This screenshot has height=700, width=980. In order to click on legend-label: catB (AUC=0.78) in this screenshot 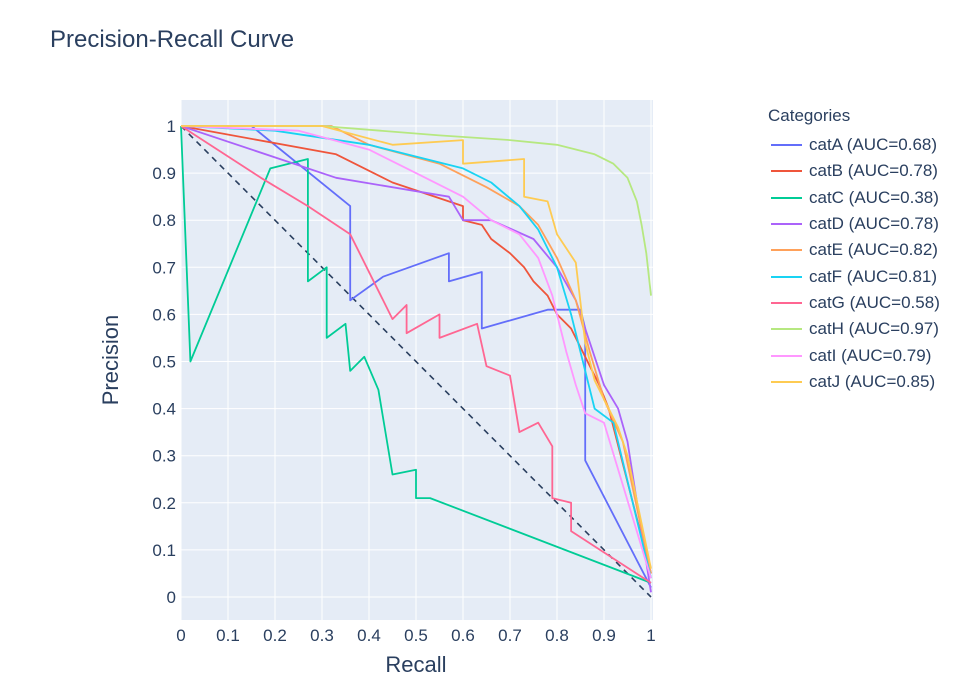, I will do `click(873, 171)`.